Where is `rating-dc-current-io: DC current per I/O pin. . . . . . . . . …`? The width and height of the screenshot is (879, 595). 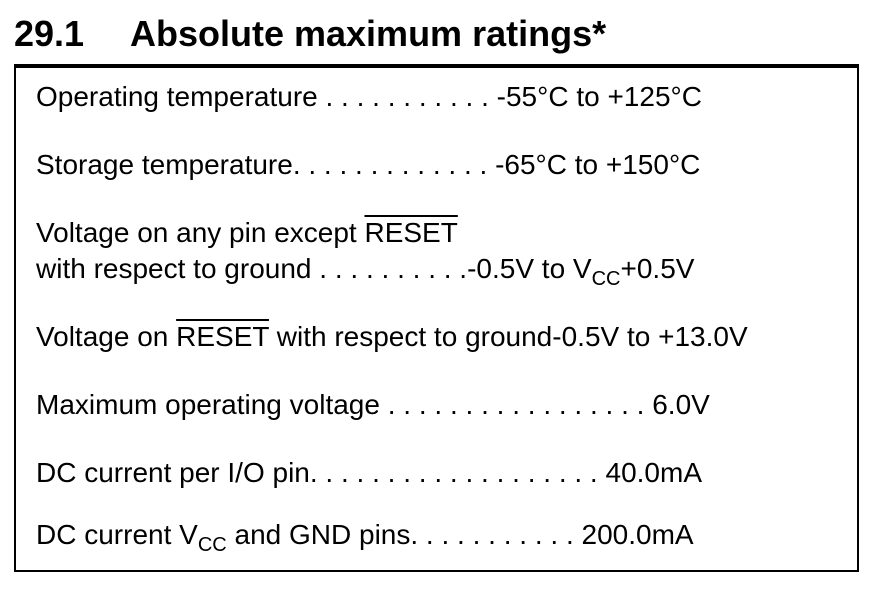
rating-dc-current-io: DC current per I/O pin. . . . . . . . . … is located at coordinates (369, 473).